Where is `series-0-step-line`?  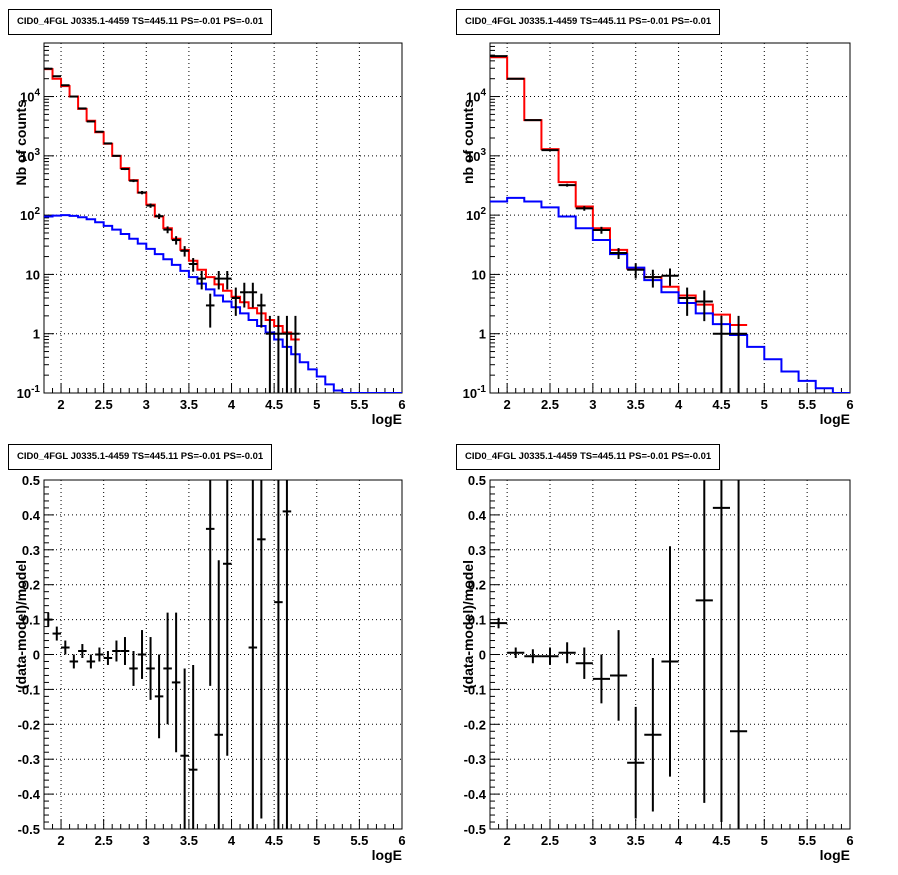
series-0-step-line is located at coordinates (619, 191).